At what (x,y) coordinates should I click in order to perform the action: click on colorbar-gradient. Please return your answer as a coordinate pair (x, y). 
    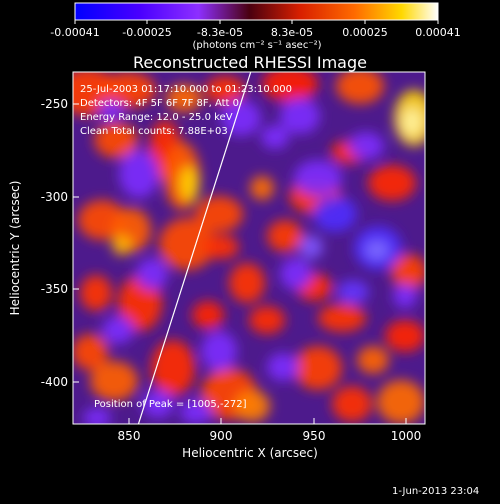
    Looking at the image, I should click on (256, 11).